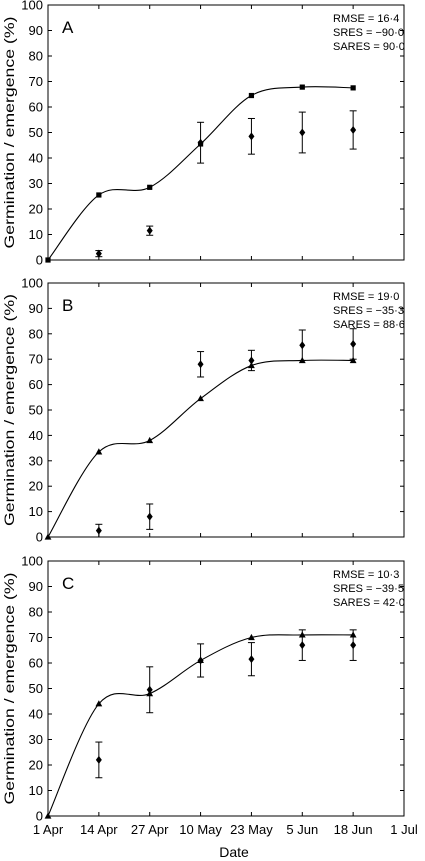 The width and height of the screenshot is (425, 861). I want to click on panel-label: C, so click(68, 583).